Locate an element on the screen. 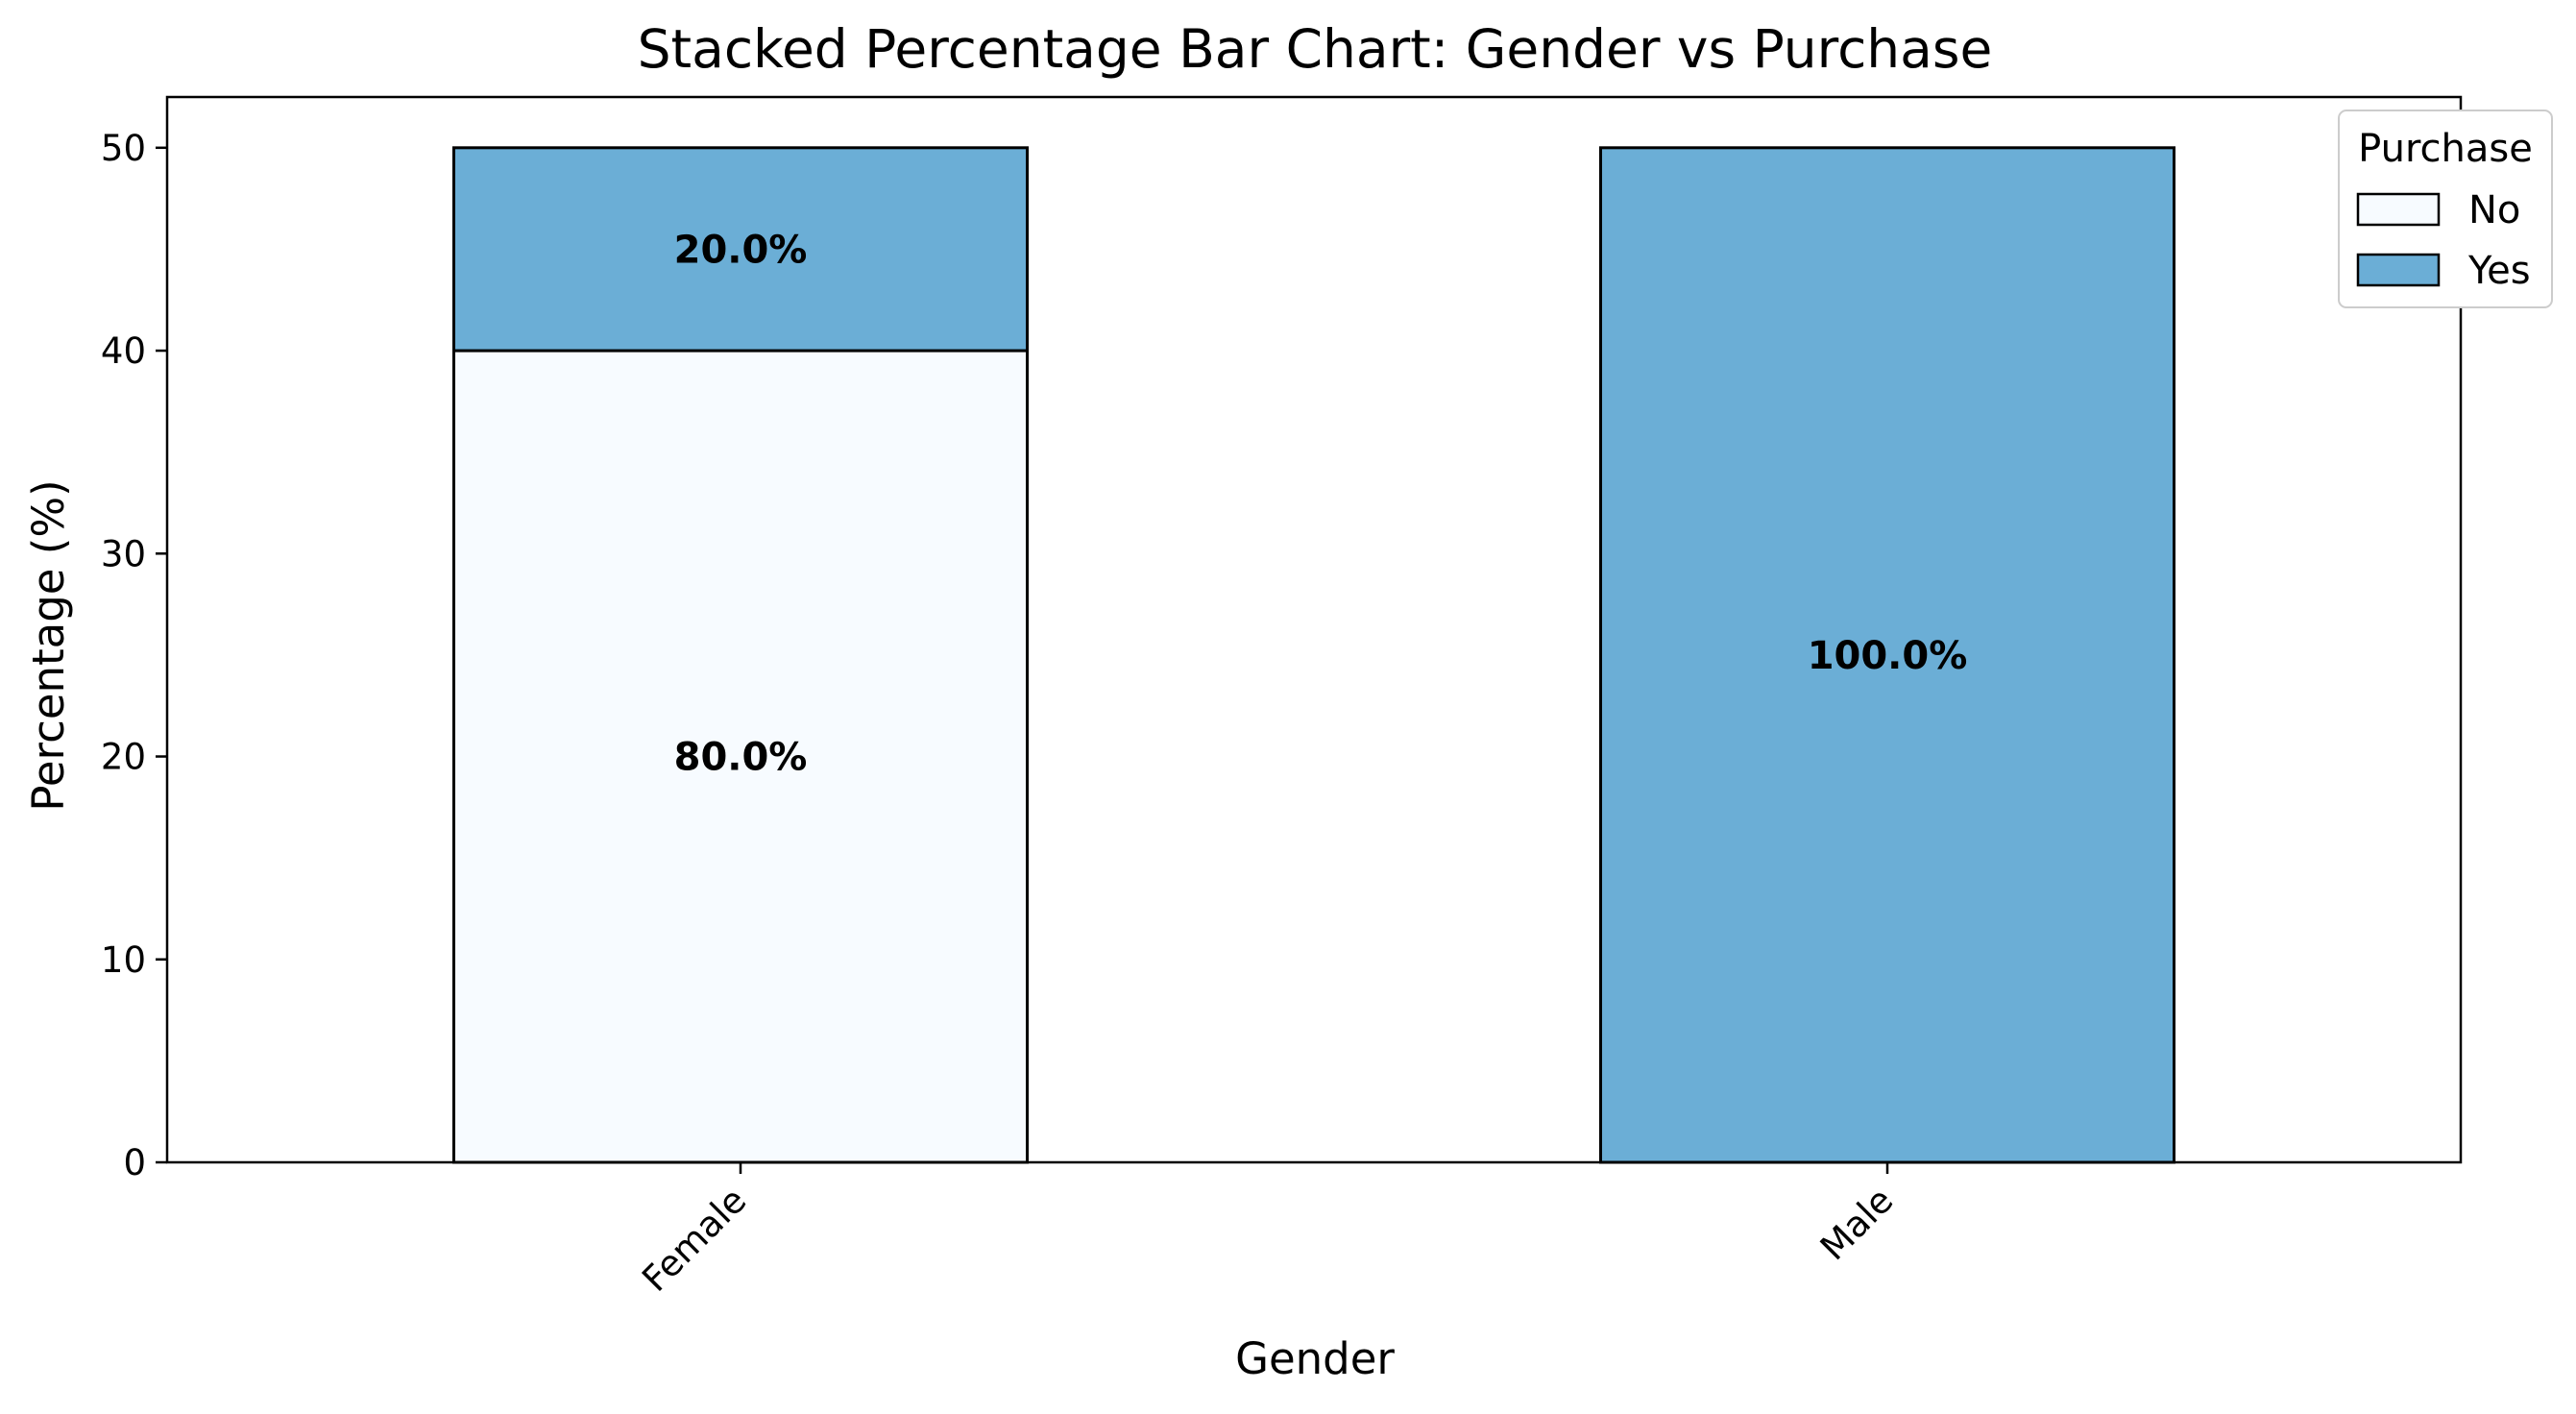  bar-label-female-yes: 20.0% is located at coordinates (741, 250).